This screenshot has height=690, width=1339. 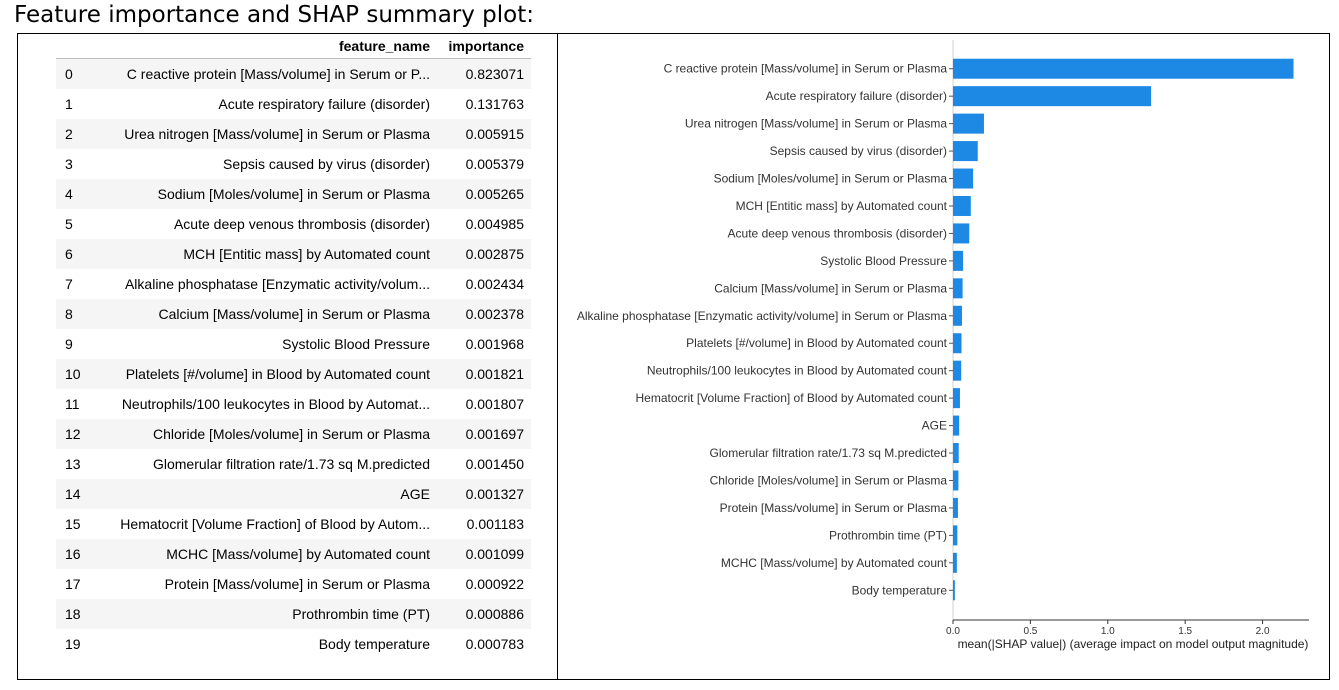 What do you see at coordinates (494, 224) in the screenshot?
I see `importance-cell: 0.004985` at bounding box center [494, 224].